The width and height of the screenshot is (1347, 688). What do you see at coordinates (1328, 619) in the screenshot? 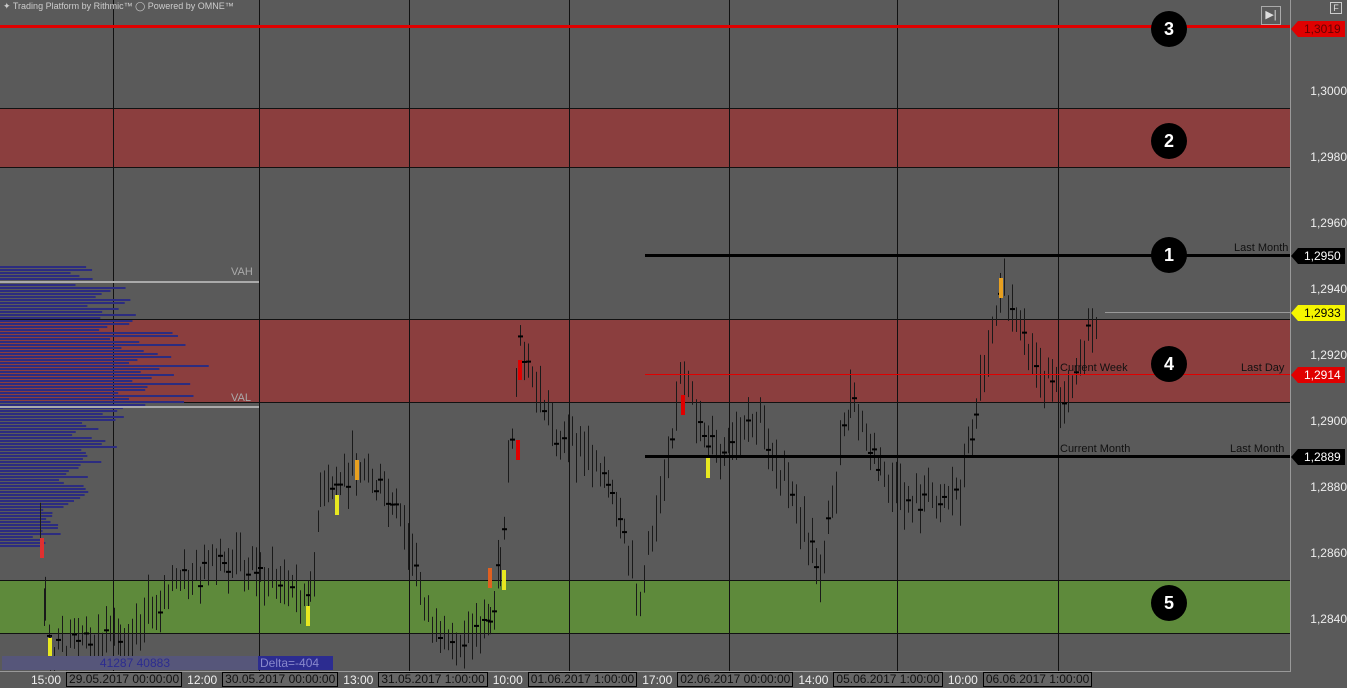
I see `price-tick: 1,2840` at bounding box center [1328, 619].